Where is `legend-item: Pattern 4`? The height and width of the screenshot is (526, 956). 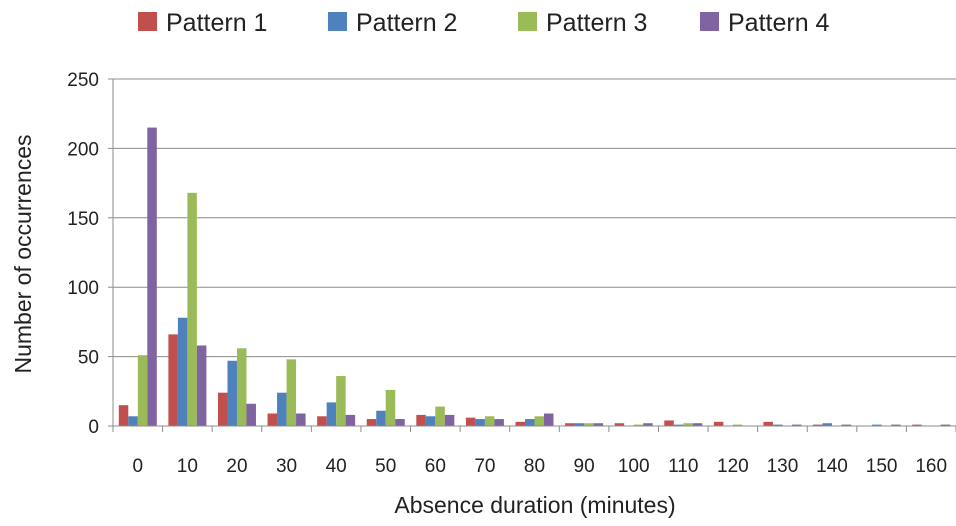
legend-item: Pattern 4 is located at coordinates (765, 23).